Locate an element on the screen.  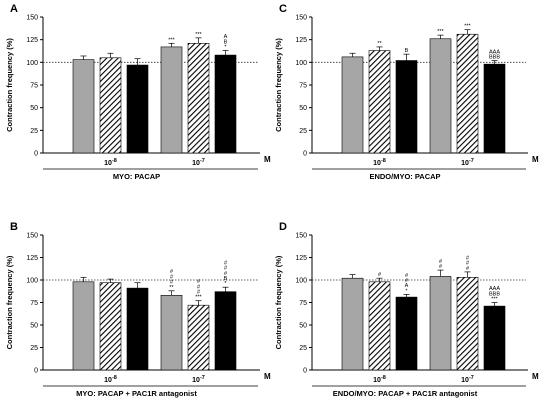
panel-letter: A is located at coordinates (14, 9).